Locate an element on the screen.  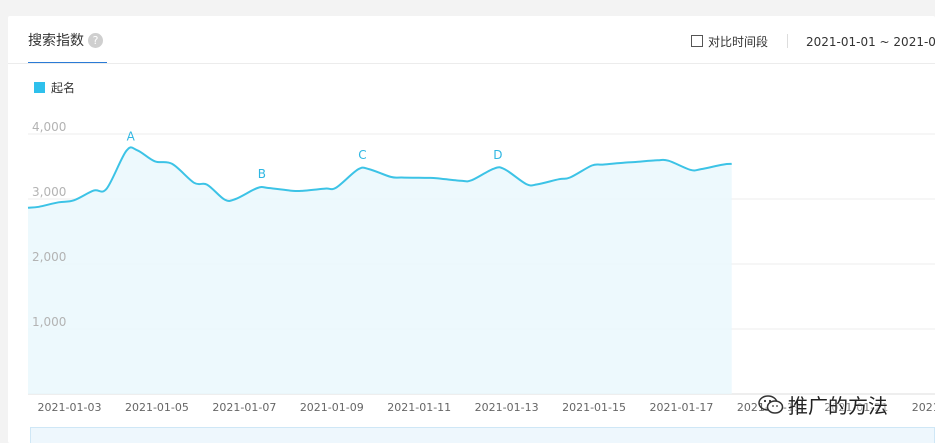
compare-period-checkbox: 对比时间段 is located at coordinates (729, 42).